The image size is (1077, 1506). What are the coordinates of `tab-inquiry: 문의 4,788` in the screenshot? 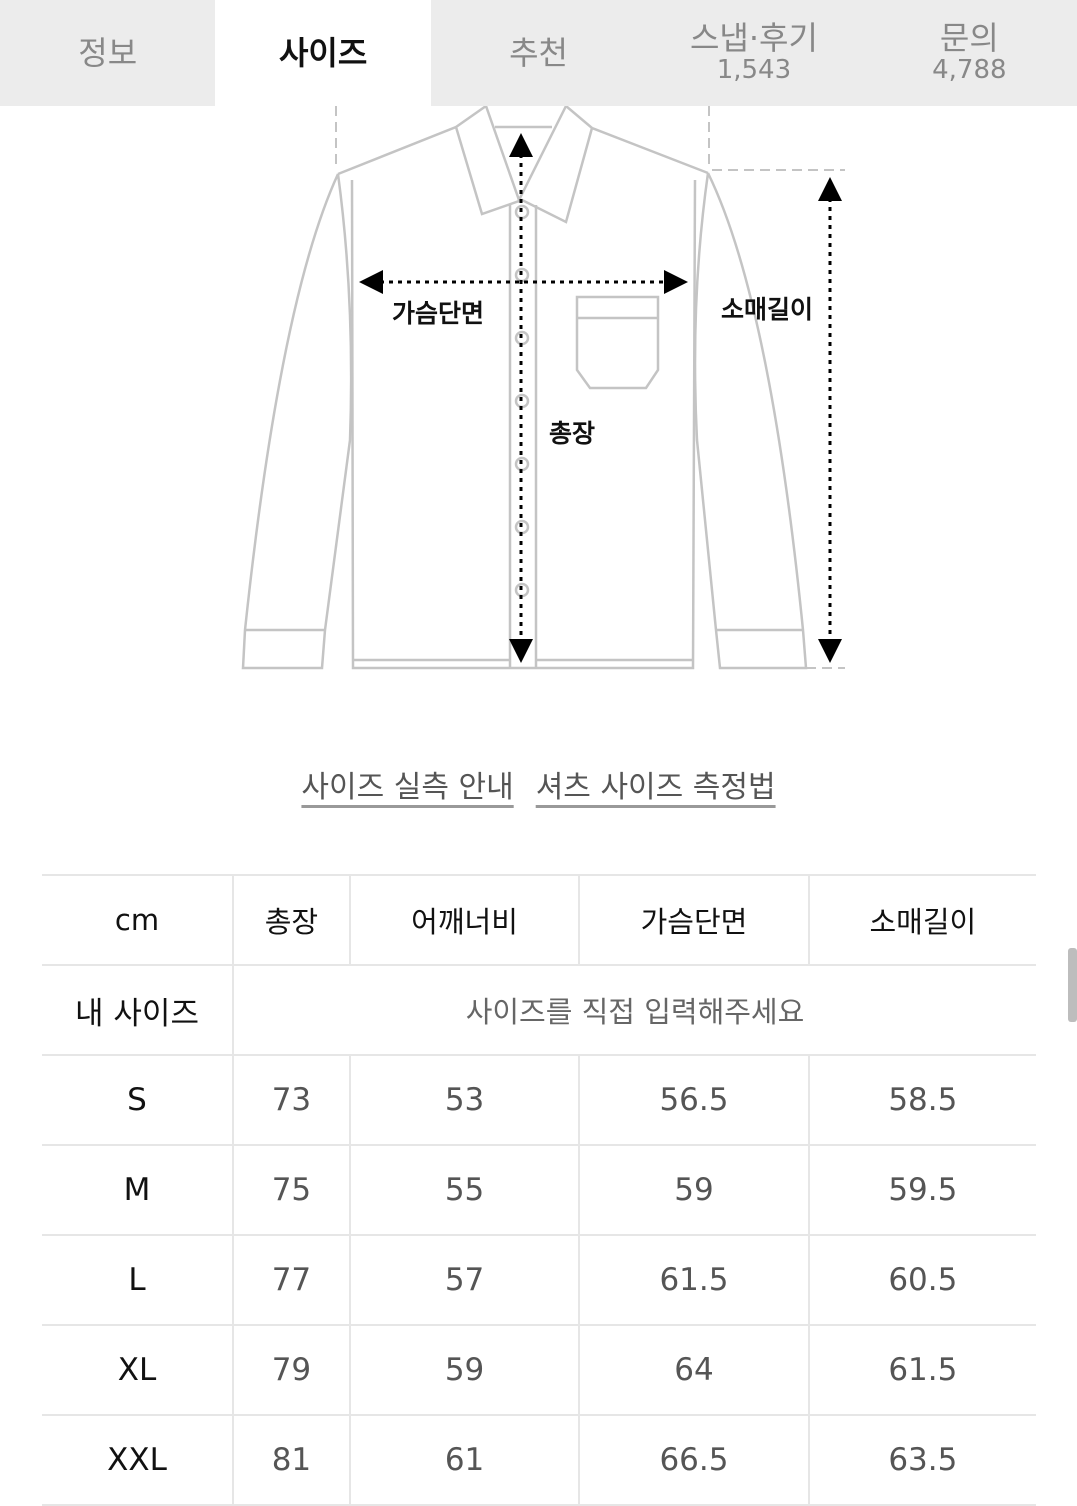 It's located at (969, 53).